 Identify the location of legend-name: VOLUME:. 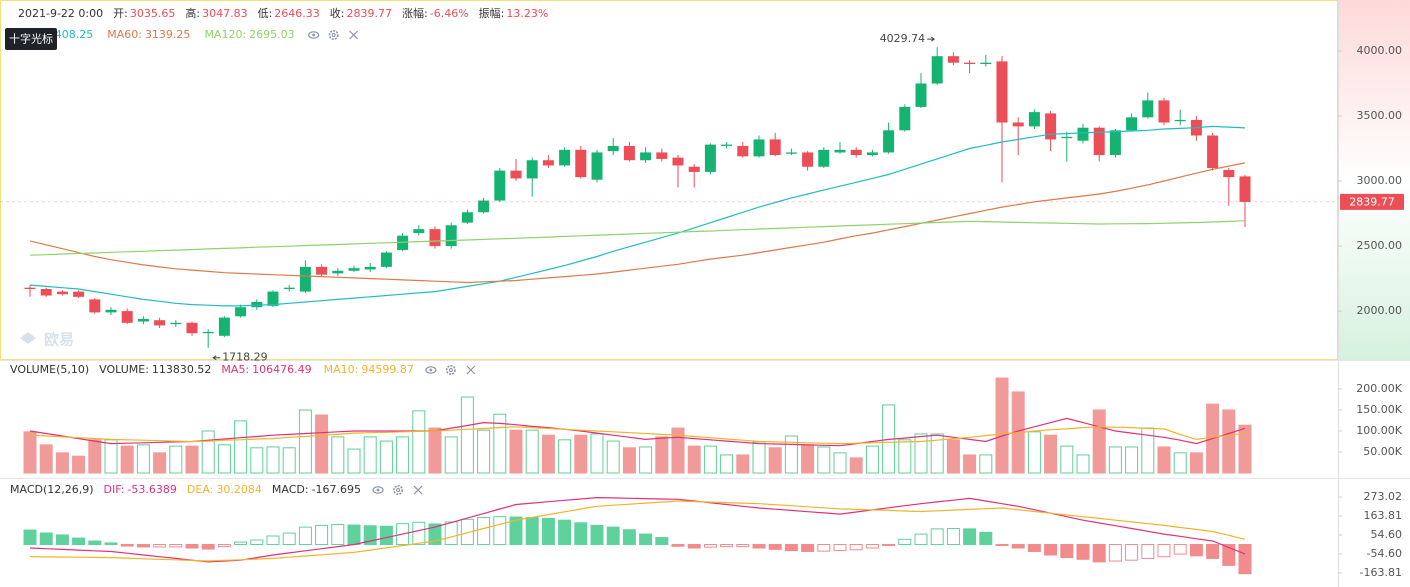
(124, 369).